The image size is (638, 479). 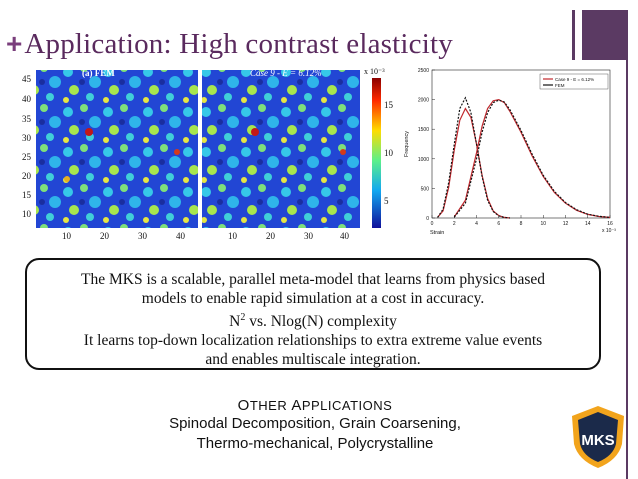 What do you see at coordinates (610, 224) in the screenshot?
I see `x-tick-label: 16` at bounding box center [610, 224].